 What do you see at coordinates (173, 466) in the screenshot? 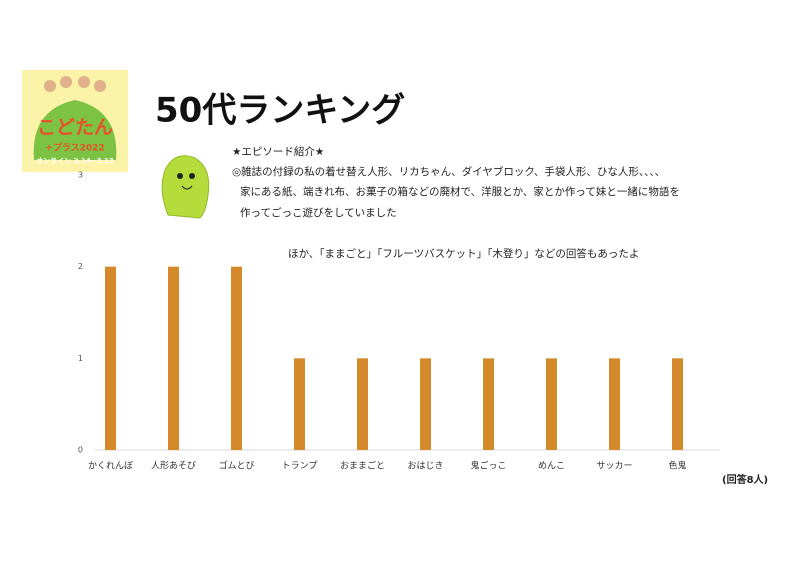
I see `x-tick-label: 人形あそび` at bounding box center [173, 466].